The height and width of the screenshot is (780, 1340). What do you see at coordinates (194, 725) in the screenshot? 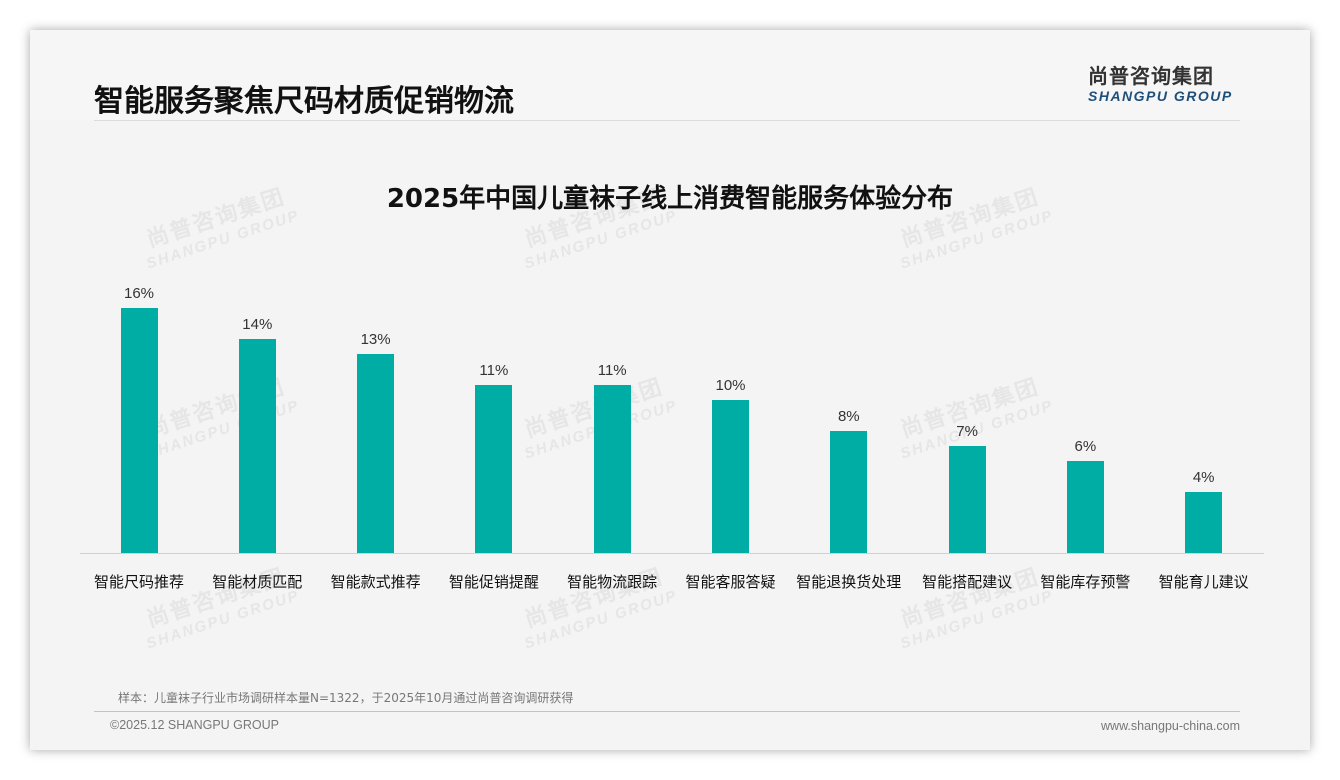
I see `copyright-text: ©2025.12 SHANGPU GROUP` at bounding box center [194, 725].